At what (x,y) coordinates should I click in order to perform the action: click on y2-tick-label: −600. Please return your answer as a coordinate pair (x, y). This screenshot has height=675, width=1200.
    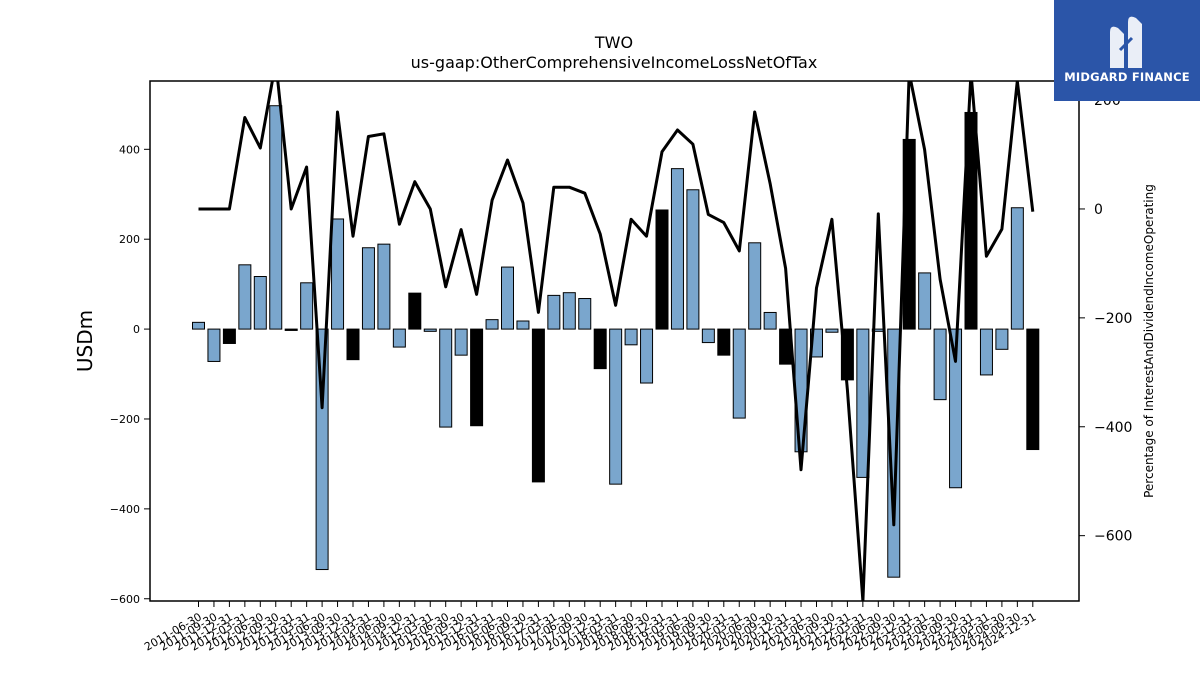
    Looking at the image, I should click on (1113, 537).